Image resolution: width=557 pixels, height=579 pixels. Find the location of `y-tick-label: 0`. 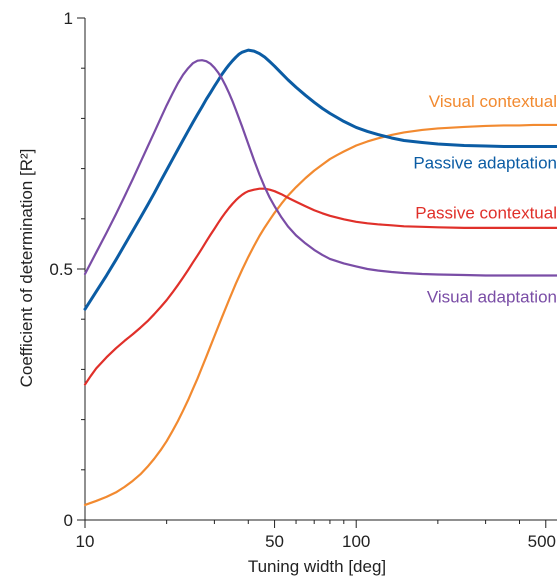

y-tick-label: 0 is located at coordinates (68, 520).